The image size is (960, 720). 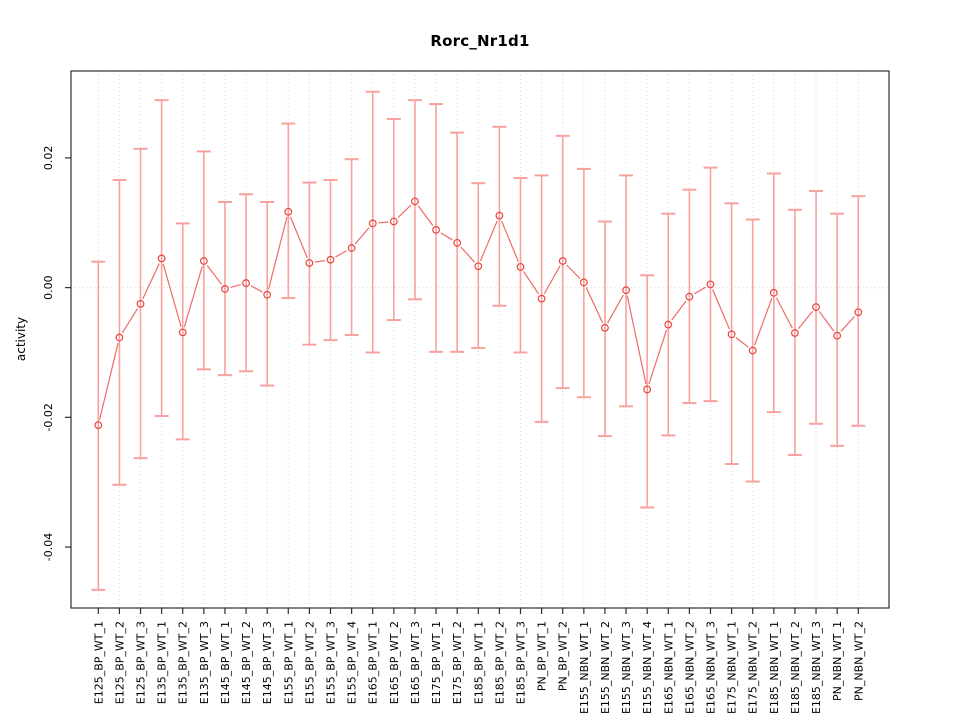 I want to click on x-tick-label: E175_BP_WT_2, so click(x=457, y=662).